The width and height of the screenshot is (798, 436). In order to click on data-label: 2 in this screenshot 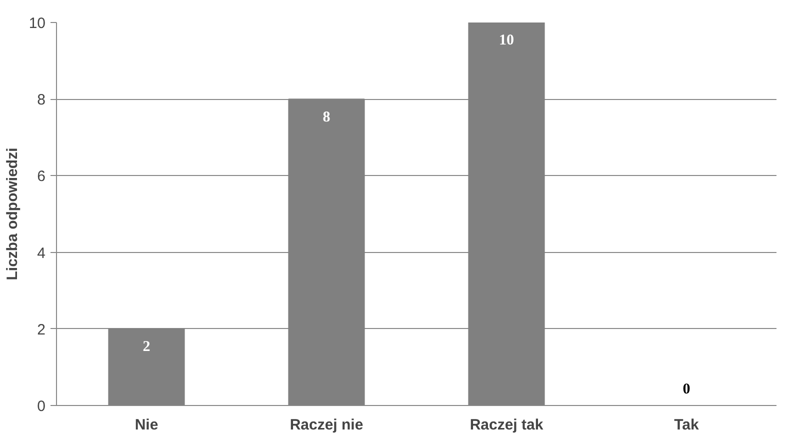, I will do `click(146, 347)`.